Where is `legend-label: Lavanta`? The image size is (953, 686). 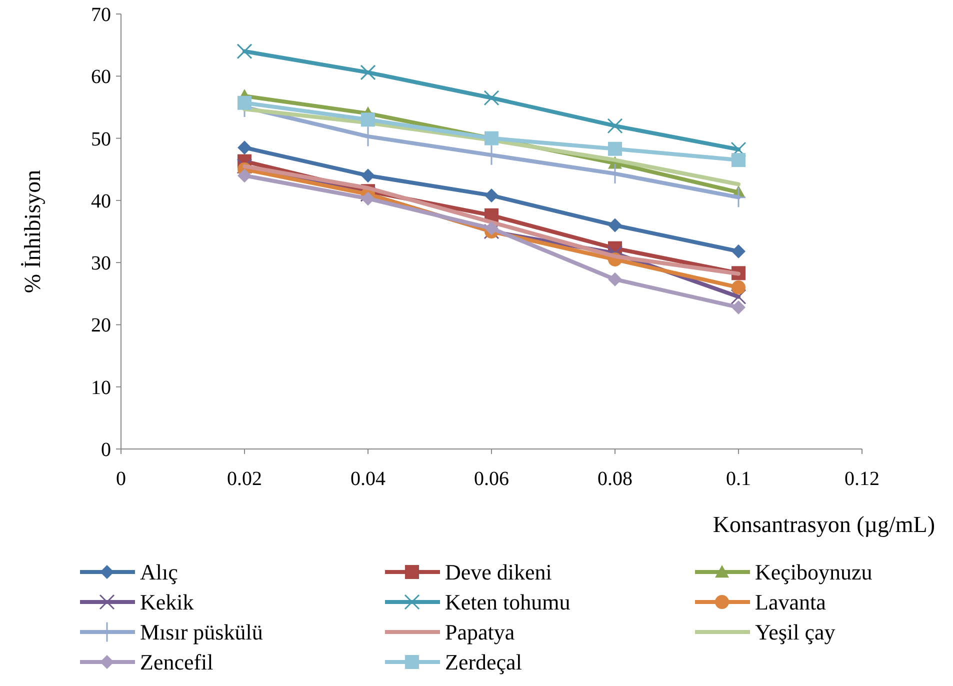
legend-label: Lavanta is located at coordinates (790, 602).